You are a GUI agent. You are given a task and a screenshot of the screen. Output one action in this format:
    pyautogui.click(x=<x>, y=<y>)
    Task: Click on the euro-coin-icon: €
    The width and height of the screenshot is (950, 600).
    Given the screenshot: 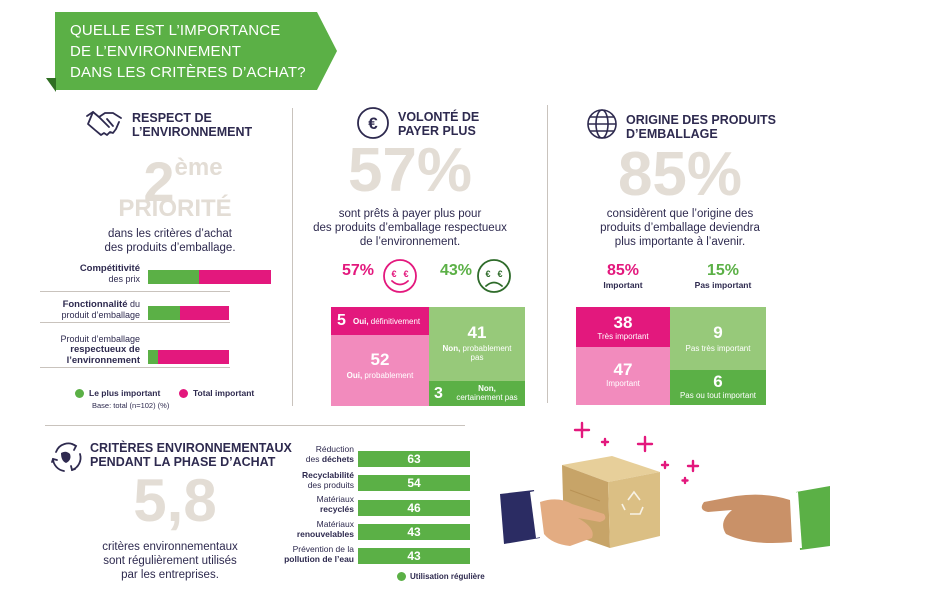 What is the action you would take?
    pyautogui.click(x=373, y=123)
    